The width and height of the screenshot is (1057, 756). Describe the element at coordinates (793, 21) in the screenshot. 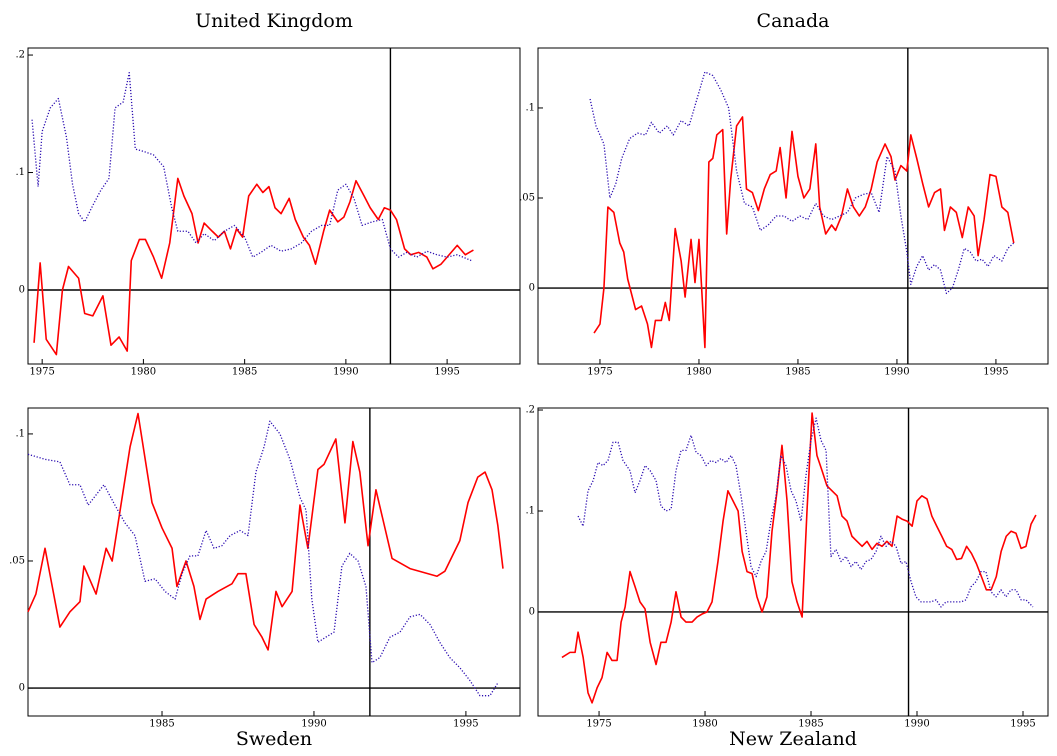

I see `chart-title: Canada` at that location.